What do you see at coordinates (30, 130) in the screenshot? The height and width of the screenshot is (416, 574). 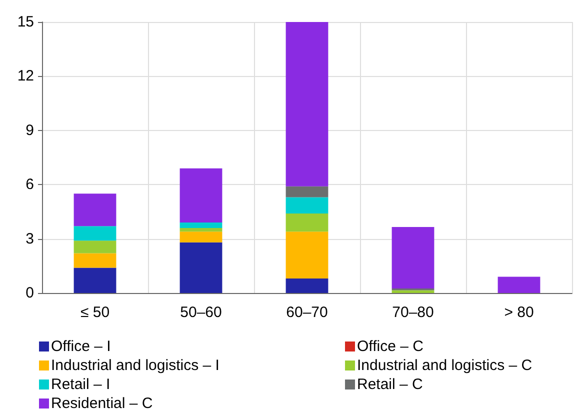 I see `y-tick-label: 9` at bounding box center [30, 130].